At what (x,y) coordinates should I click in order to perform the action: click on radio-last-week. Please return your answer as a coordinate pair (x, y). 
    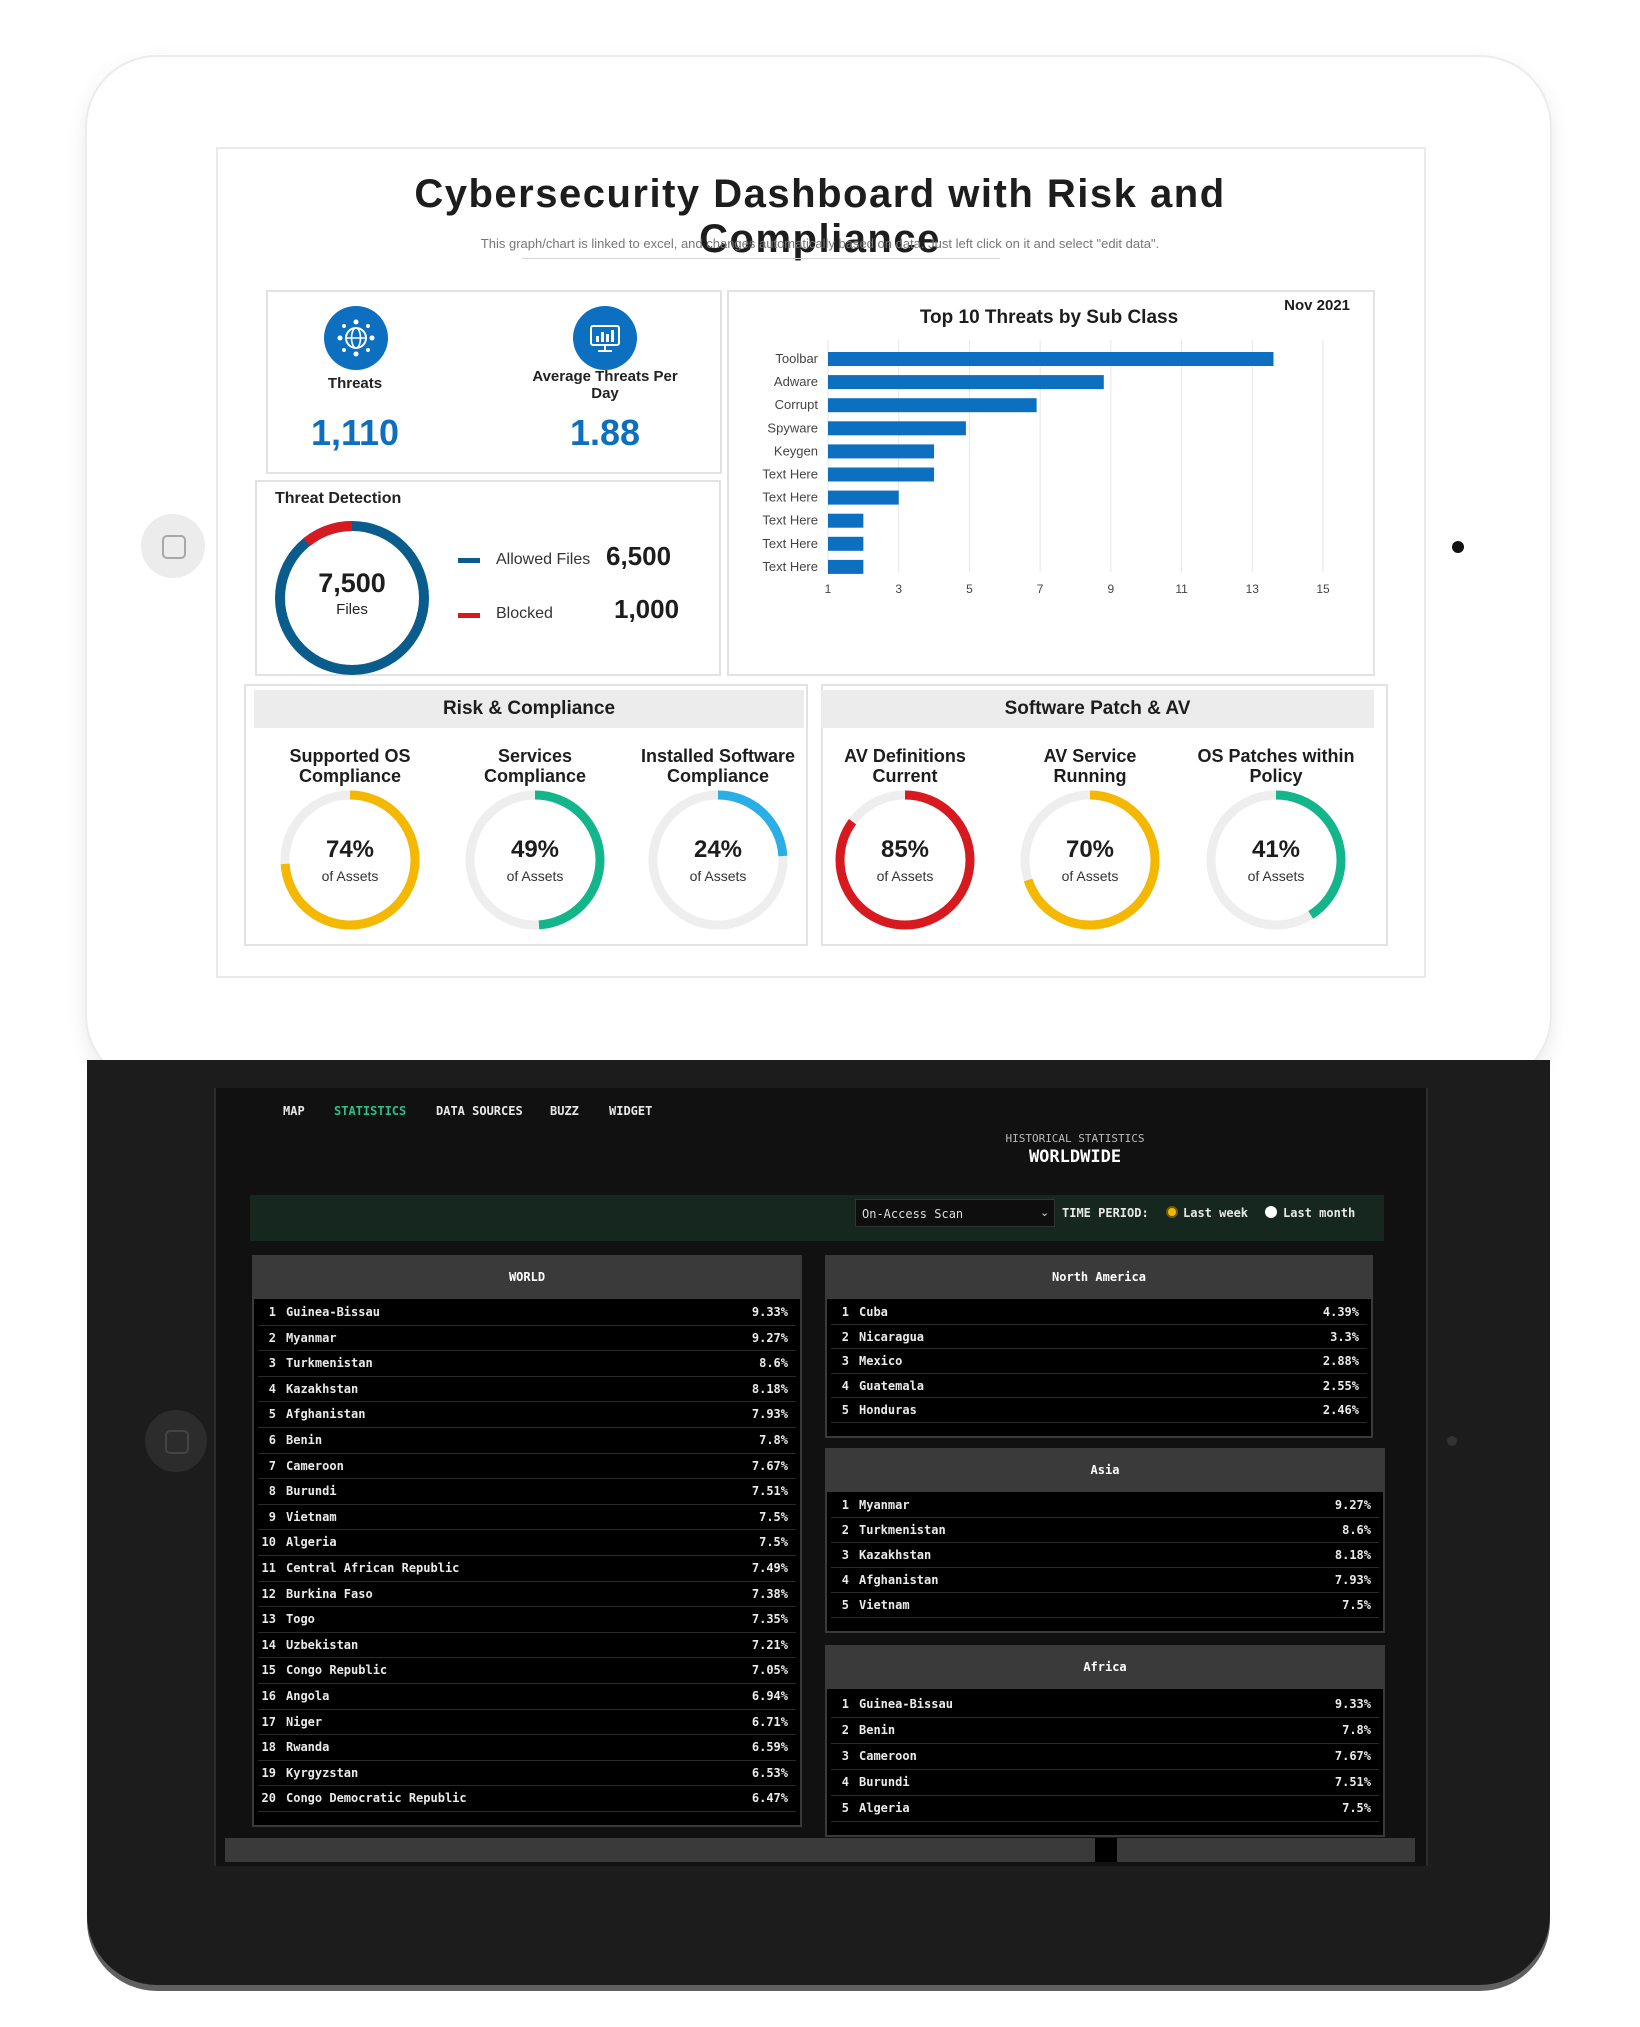
    Looking at the image, I should click on (1172, 1212).